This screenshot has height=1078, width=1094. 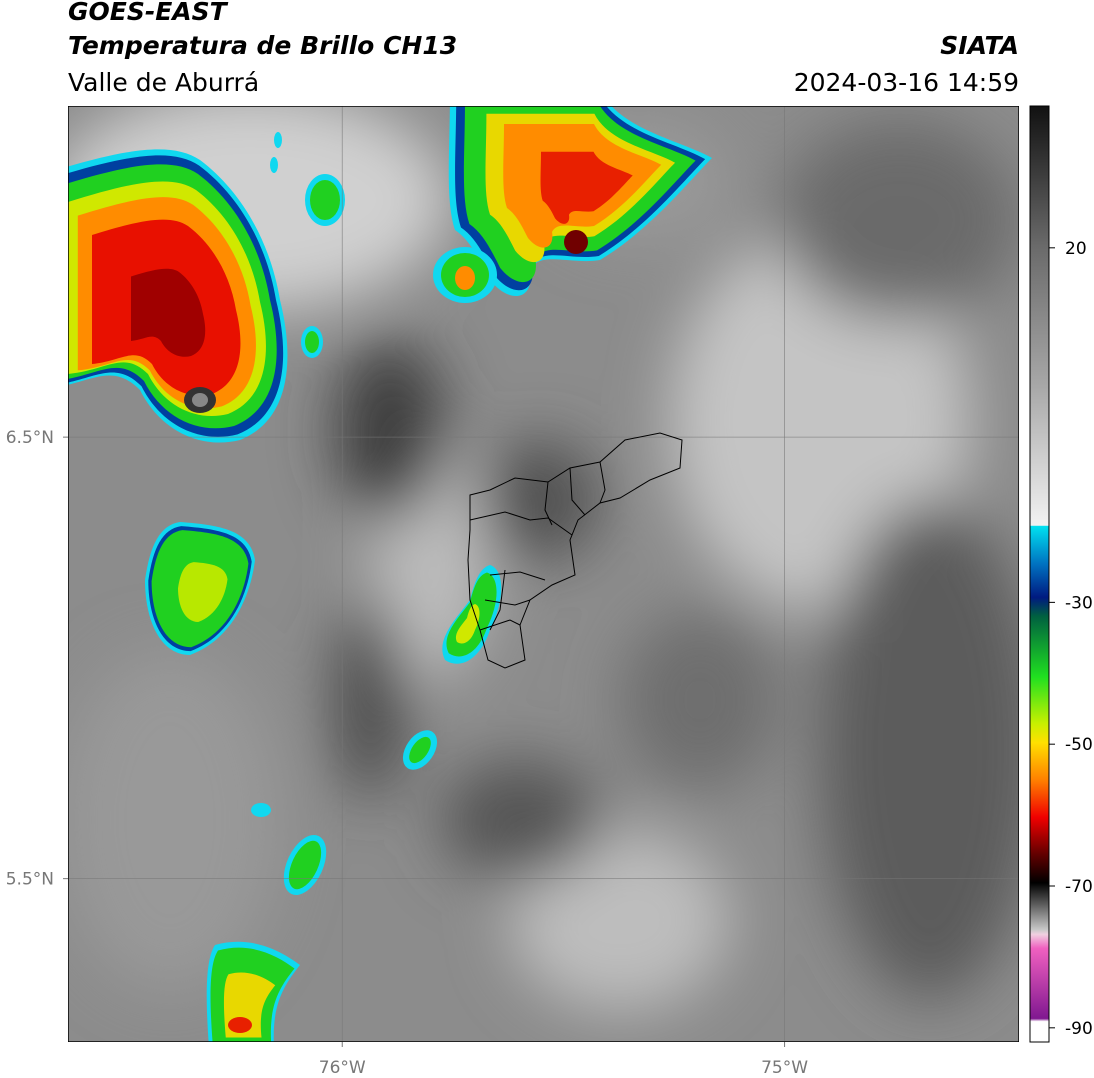 I want to click on colorbar, so click(x=1039, y=574).